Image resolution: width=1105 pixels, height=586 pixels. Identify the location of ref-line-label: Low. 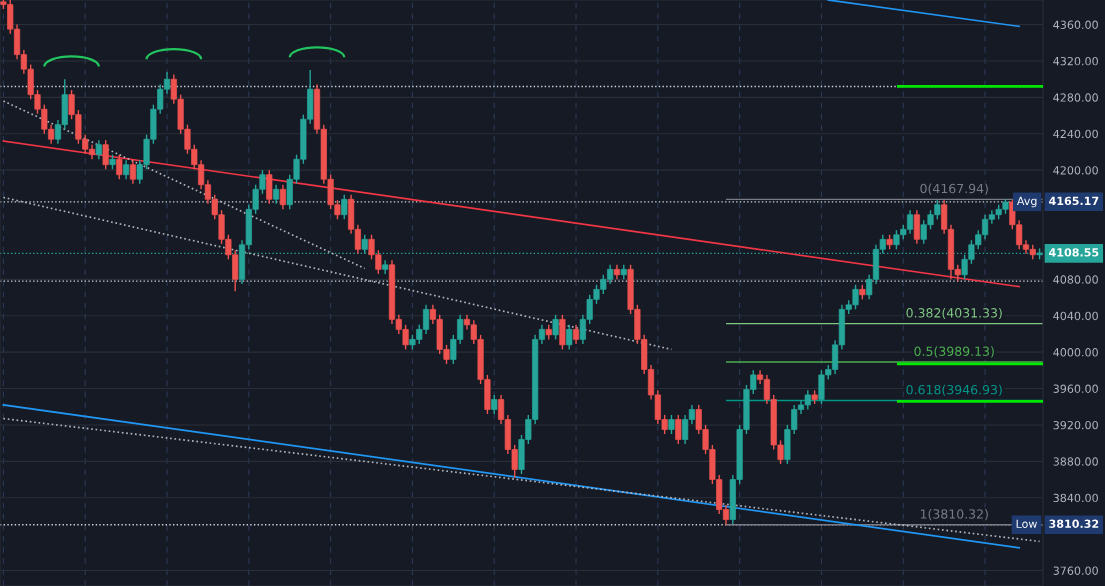
(1026, 523).